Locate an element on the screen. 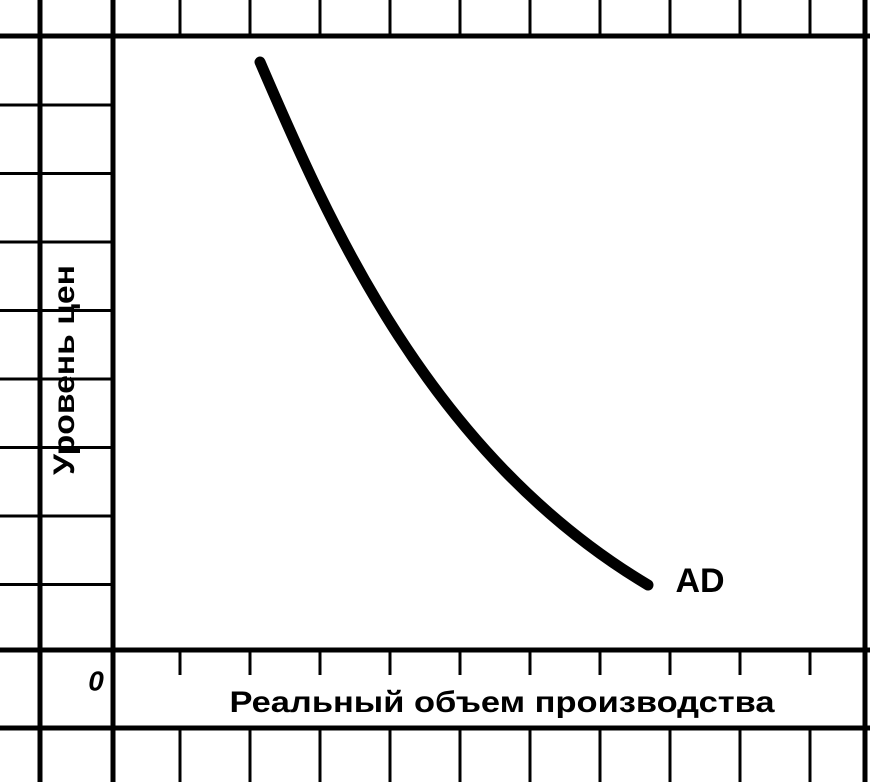 Image resolution: width=870 pixels, height=782 pixels. y-axis-label: Уровень цен is located at coordinates (64, 370).